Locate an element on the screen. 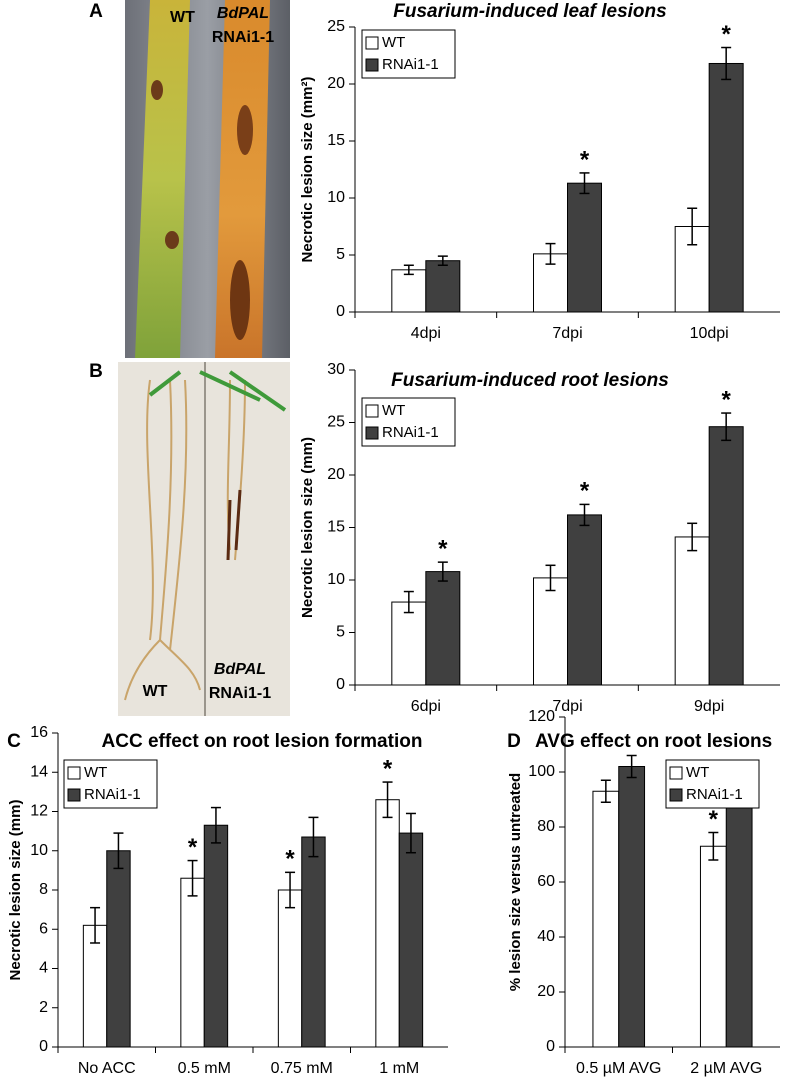 Image resolution: width=794 pixels, height=1088 pixels. y-tick-label: 60 is located at coordinates (546, 881).